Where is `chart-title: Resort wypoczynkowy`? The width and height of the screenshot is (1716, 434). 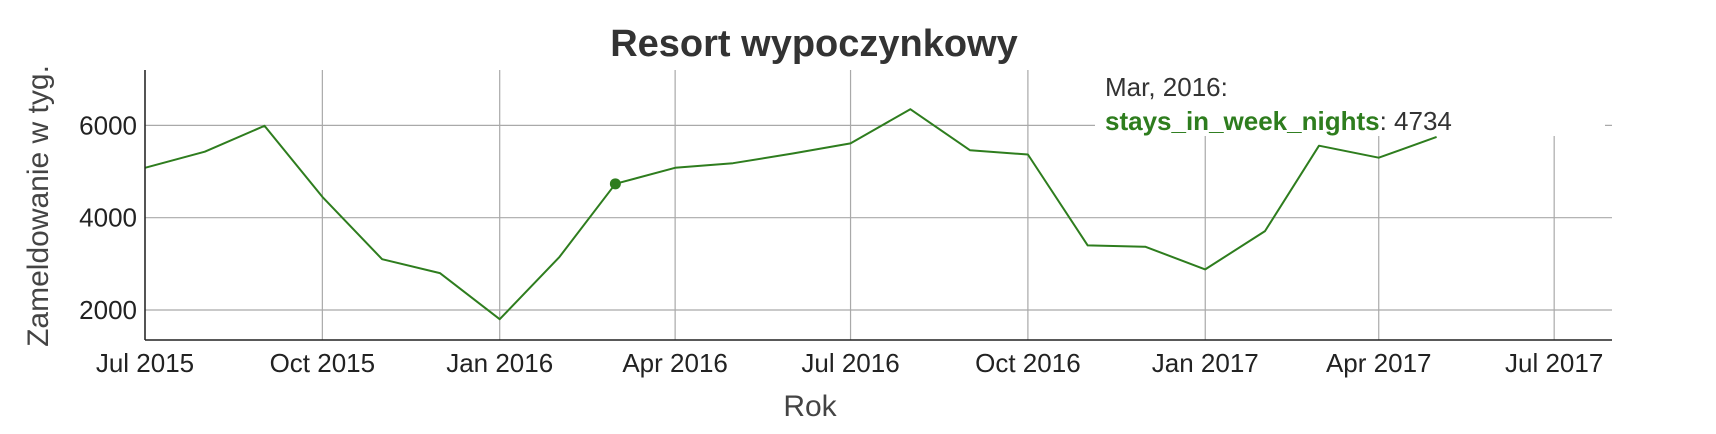
chart-title: Resort wypoczynkowy is located at coordinates (814, 44).